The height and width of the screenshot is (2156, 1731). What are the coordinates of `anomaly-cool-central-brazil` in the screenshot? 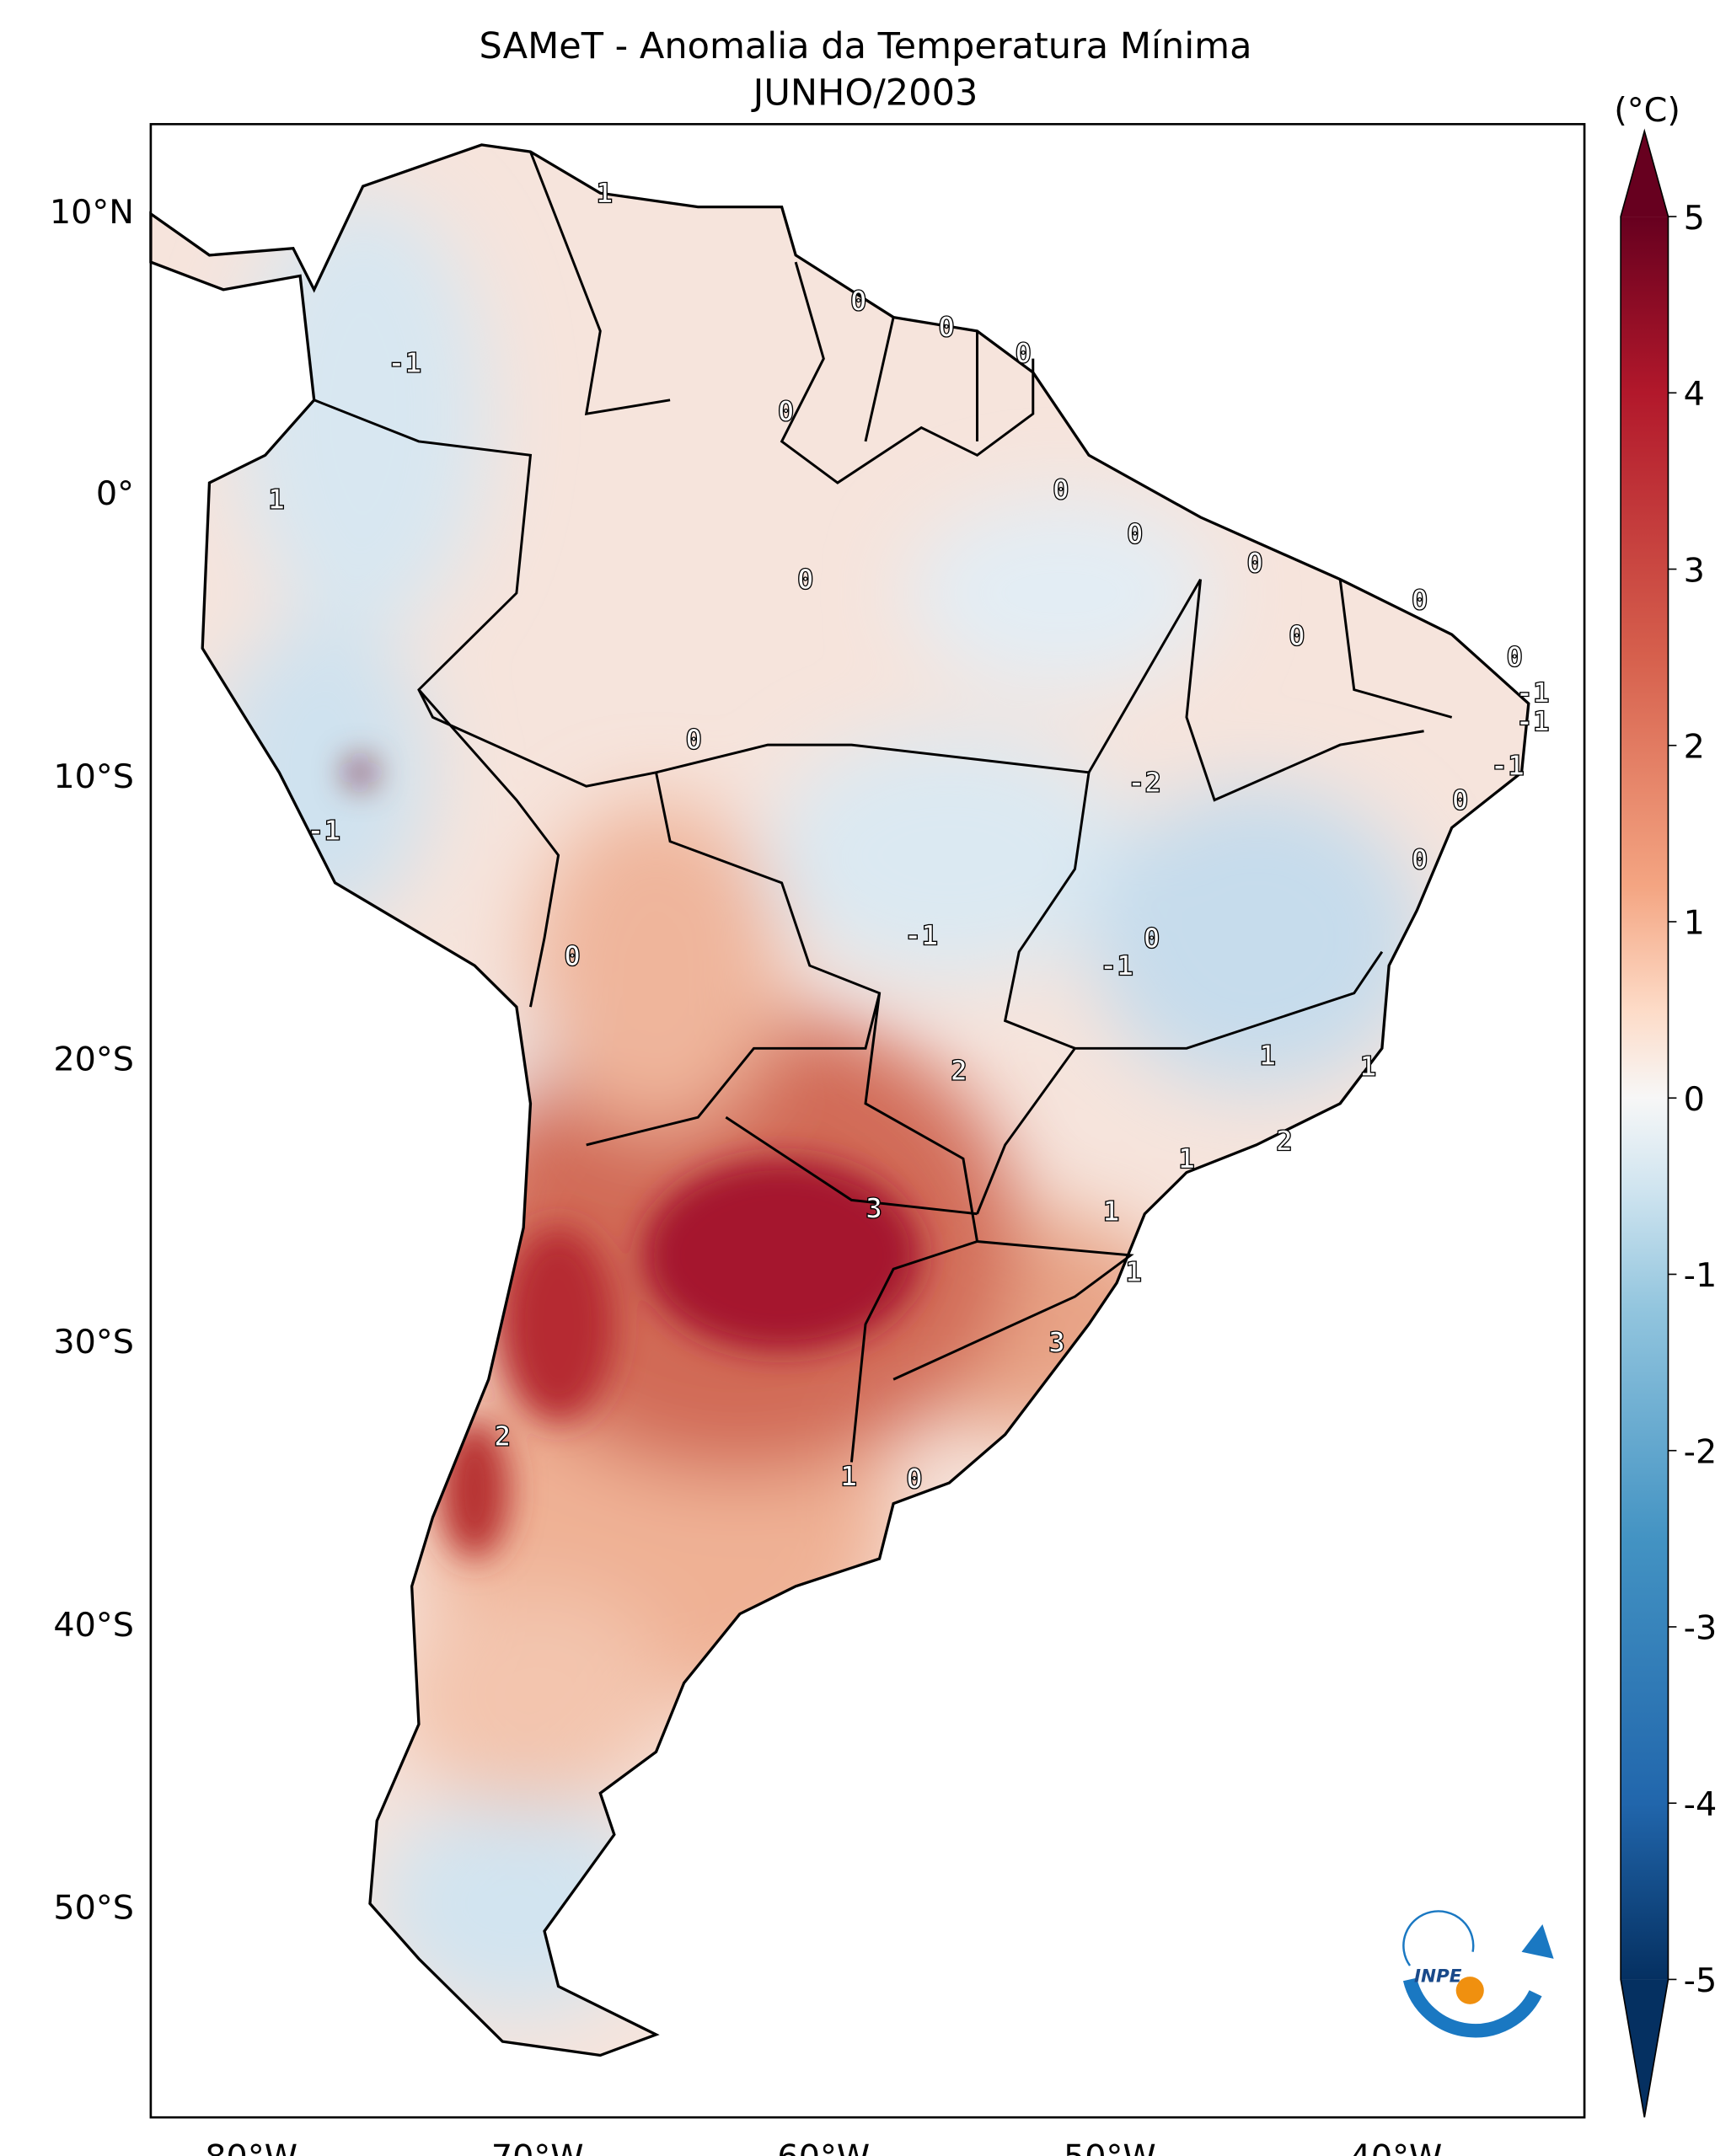 It's located at (949, 855).